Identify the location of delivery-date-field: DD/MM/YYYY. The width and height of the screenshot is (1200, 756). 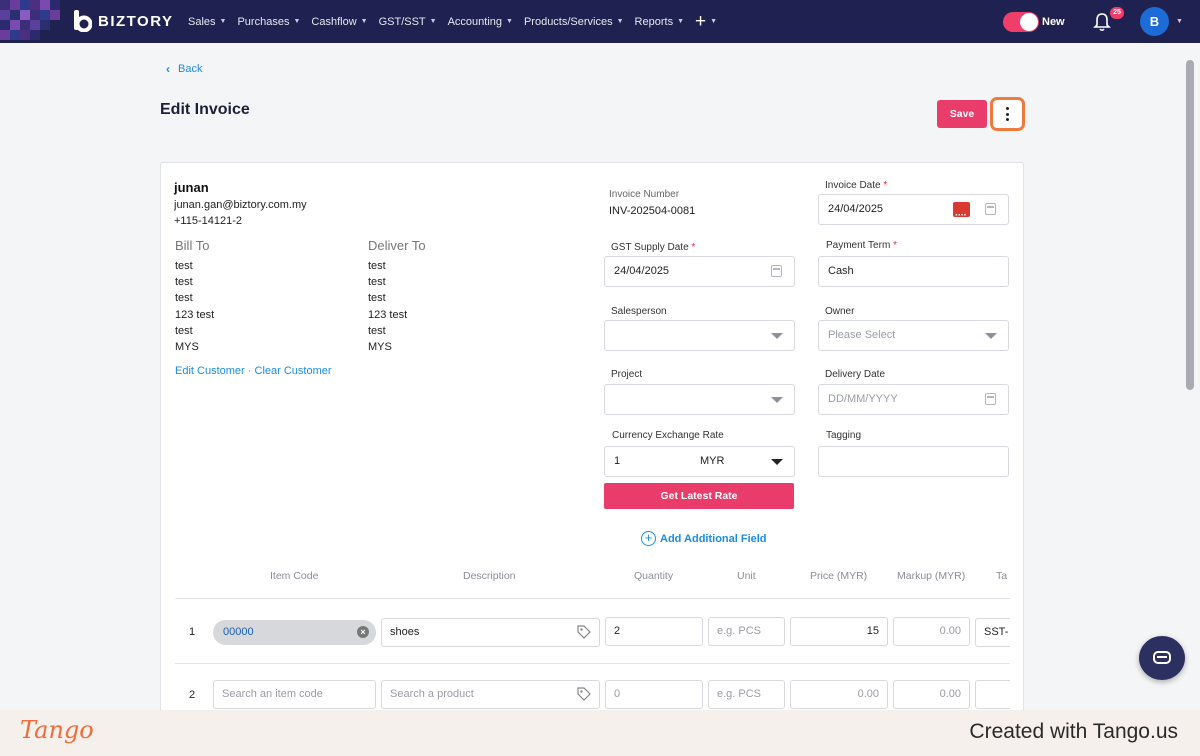
(913, 399).